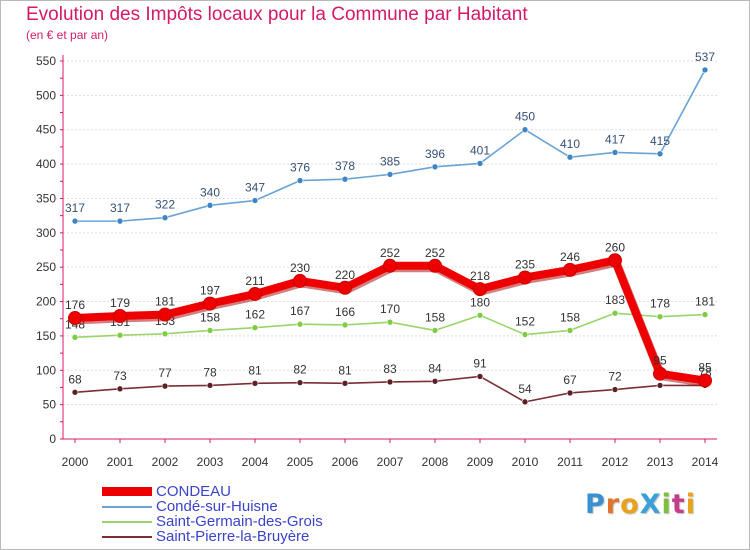  What do you see at coordinates (46, 267) in the screenshot?
I see `y-tick-label: 250` at bounding box center [46, 267].